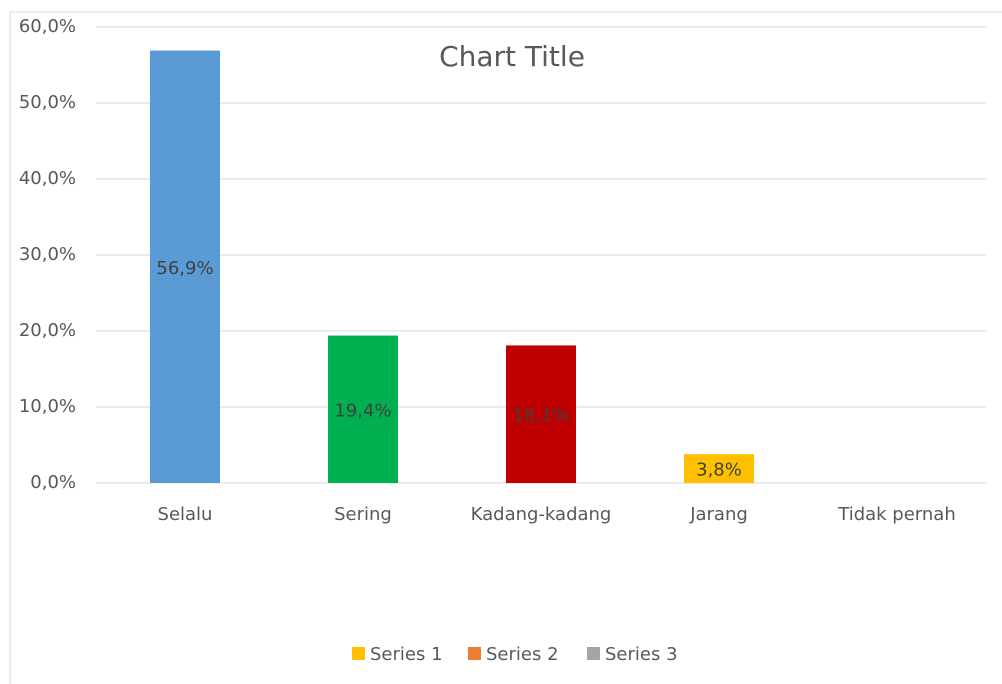  What do you see at coordinates (406, 654) in the screenshot?
I see `legend-label: Series 1` at bounding box center [406, 654].